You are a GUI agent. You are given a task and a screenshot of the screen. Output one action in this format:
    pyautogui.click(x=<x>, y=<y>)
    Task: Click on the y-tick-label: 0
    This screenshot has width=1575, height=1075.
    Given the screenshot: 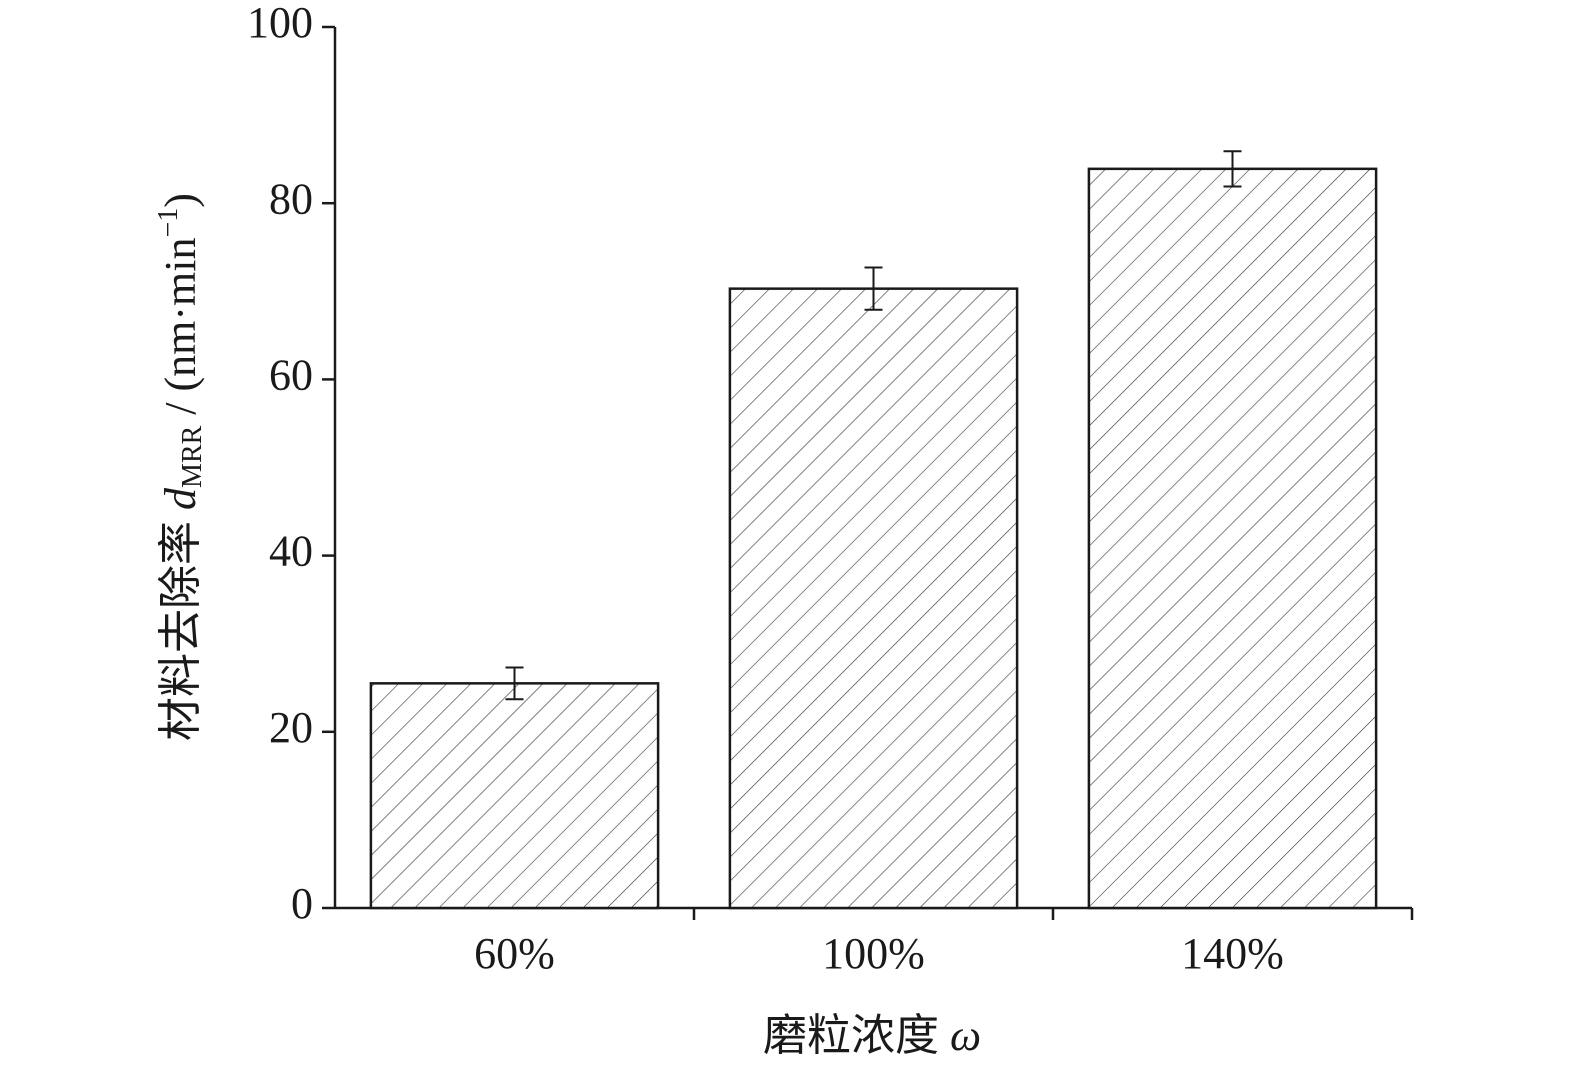 What is the action you would take?
    pyautogui.click(x=302, y=903)
    